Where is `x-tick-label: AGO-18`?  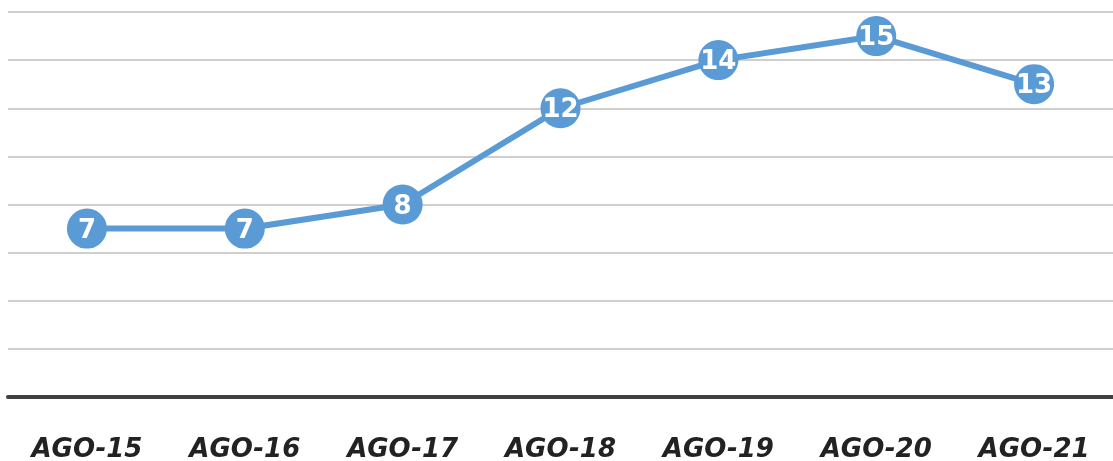 x-tick-label: AGO-18 is located at coordinates (559, 447).